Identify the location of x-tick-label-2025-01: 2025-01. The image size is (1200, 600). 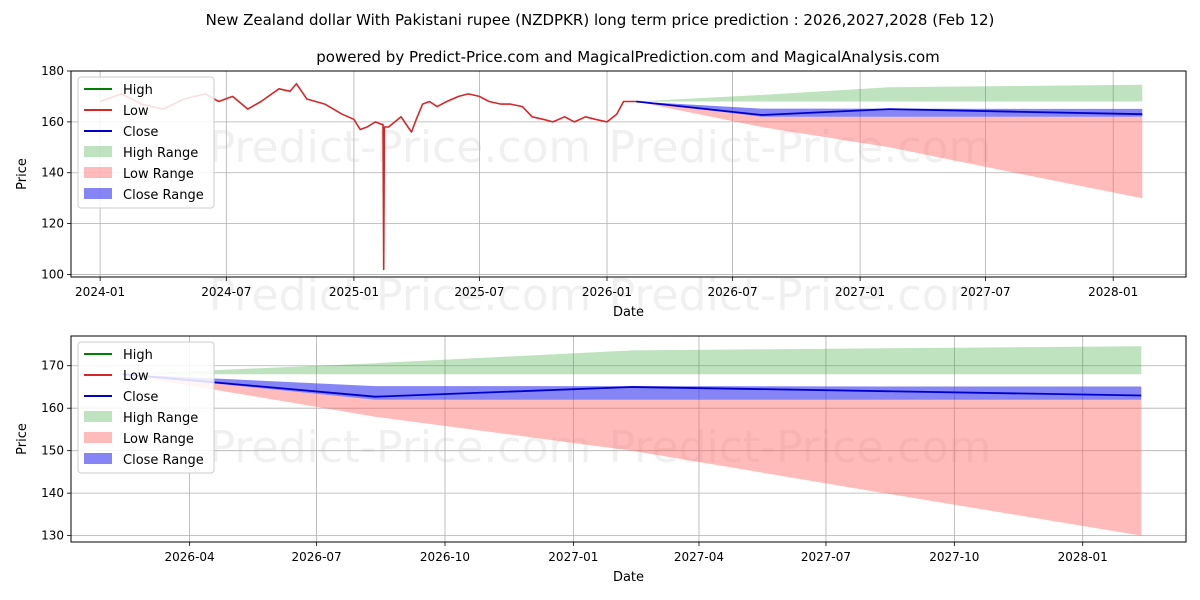
(354, 292).